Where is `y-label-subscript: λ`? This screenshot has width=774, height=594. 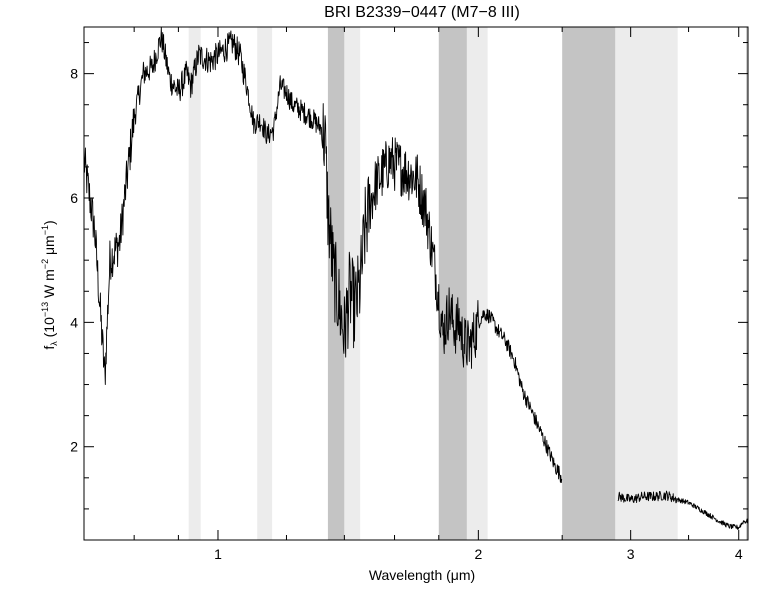
y-label-subscript: λ is located at coordinates (54, 343).